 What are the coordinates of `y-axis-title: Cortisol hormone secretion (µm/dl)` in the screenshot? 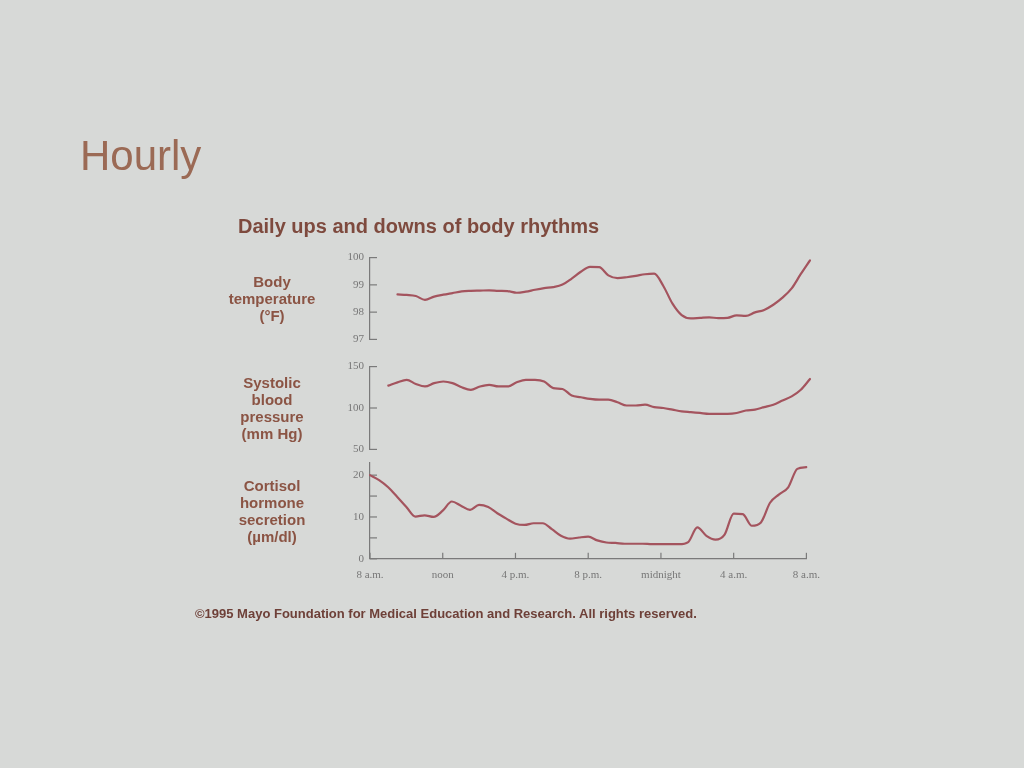 It's located at (272, 511).